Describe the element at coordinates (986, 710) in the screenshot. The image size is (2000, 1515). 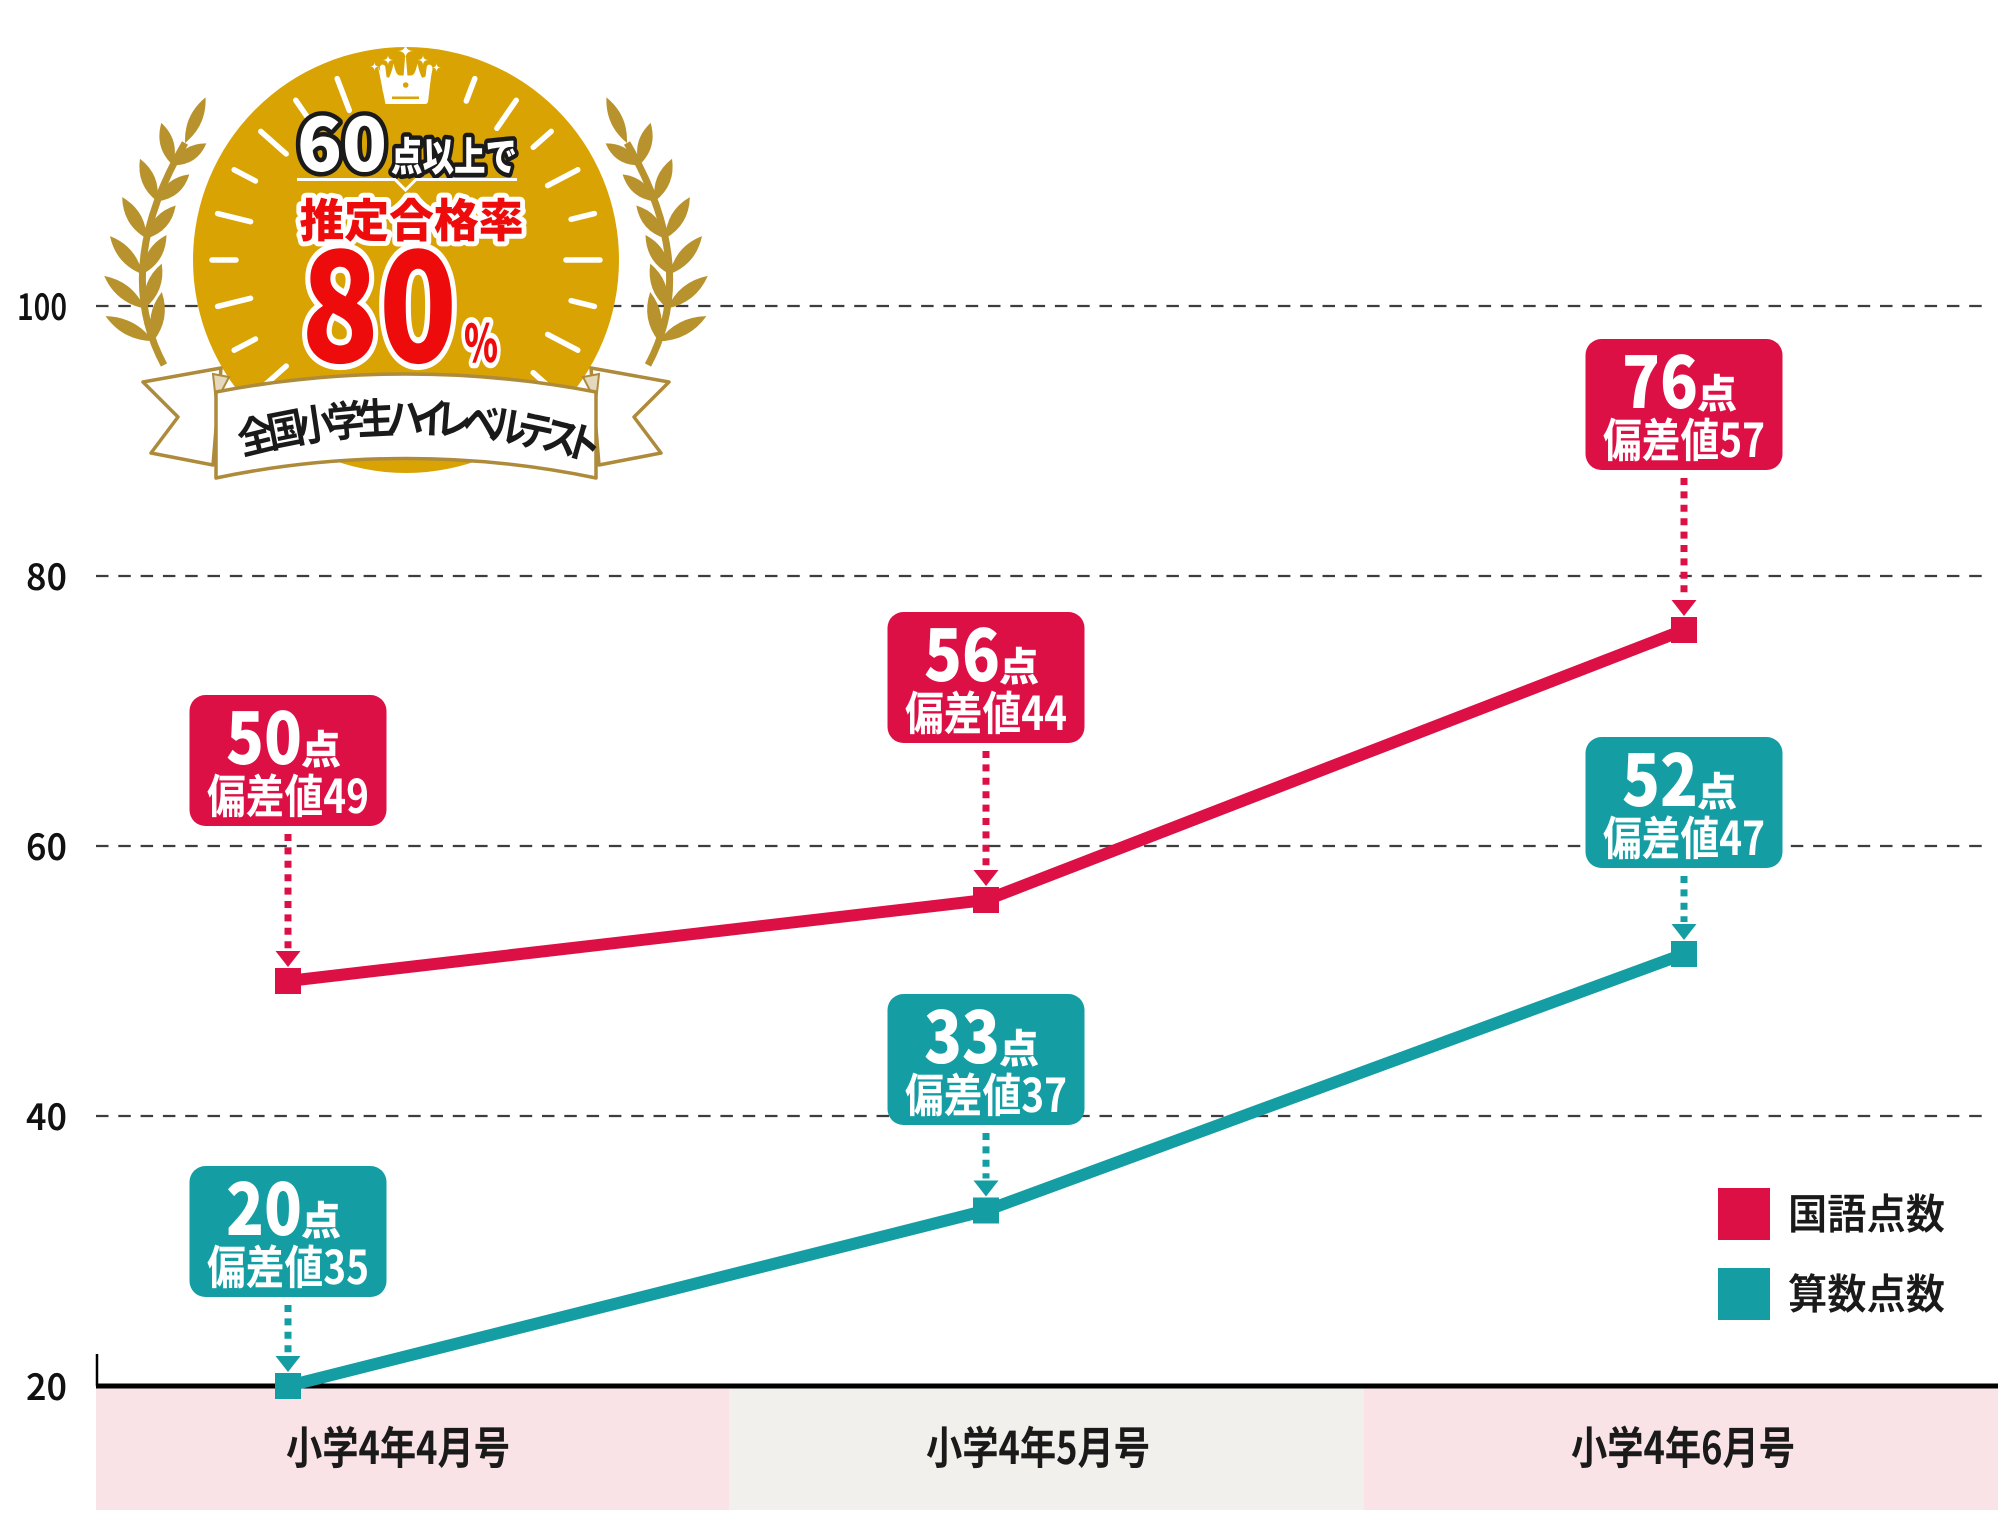
I see `svg-text: 偏差値44` at that location.